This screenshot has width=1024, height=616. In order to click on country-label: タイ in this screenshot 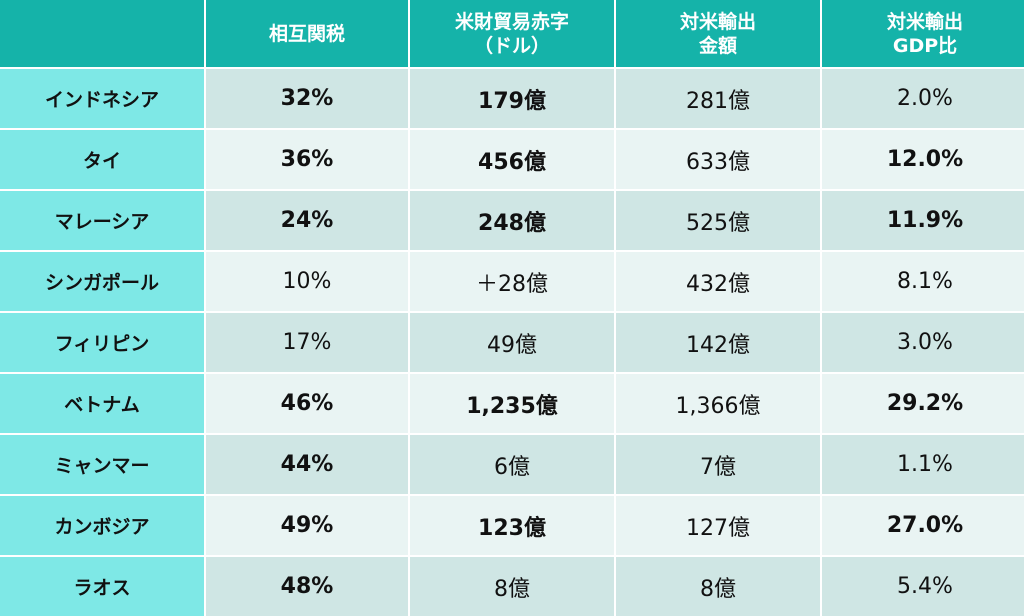, I will do `click(102, 159)`.